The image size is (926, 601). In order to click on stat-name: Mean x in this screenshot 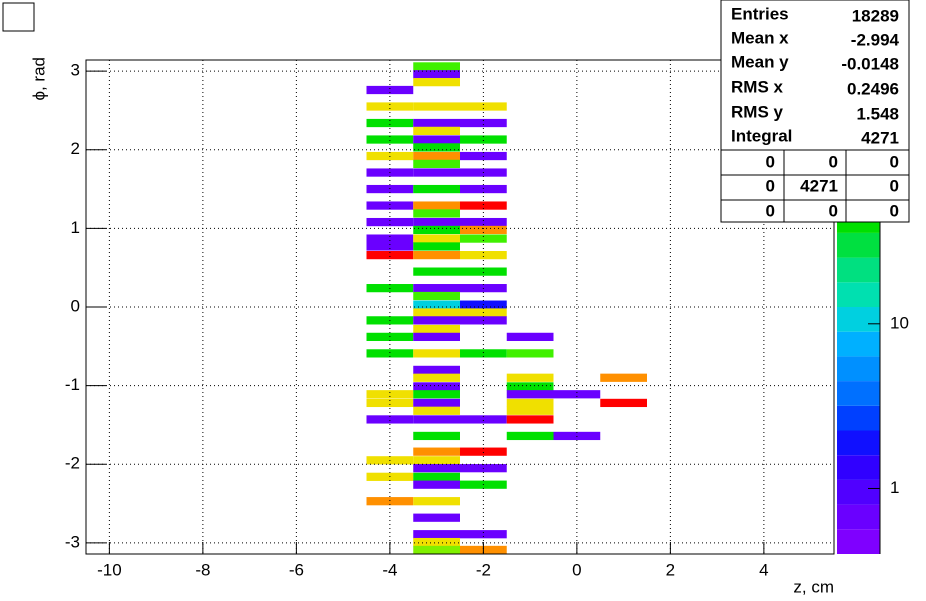, I will do `click(760, 37)`.